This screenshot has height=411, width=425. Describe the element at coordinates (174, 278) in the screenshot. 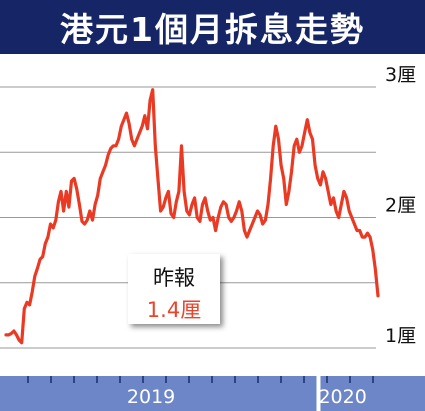

I see `callout-label: 昨報` at that location.